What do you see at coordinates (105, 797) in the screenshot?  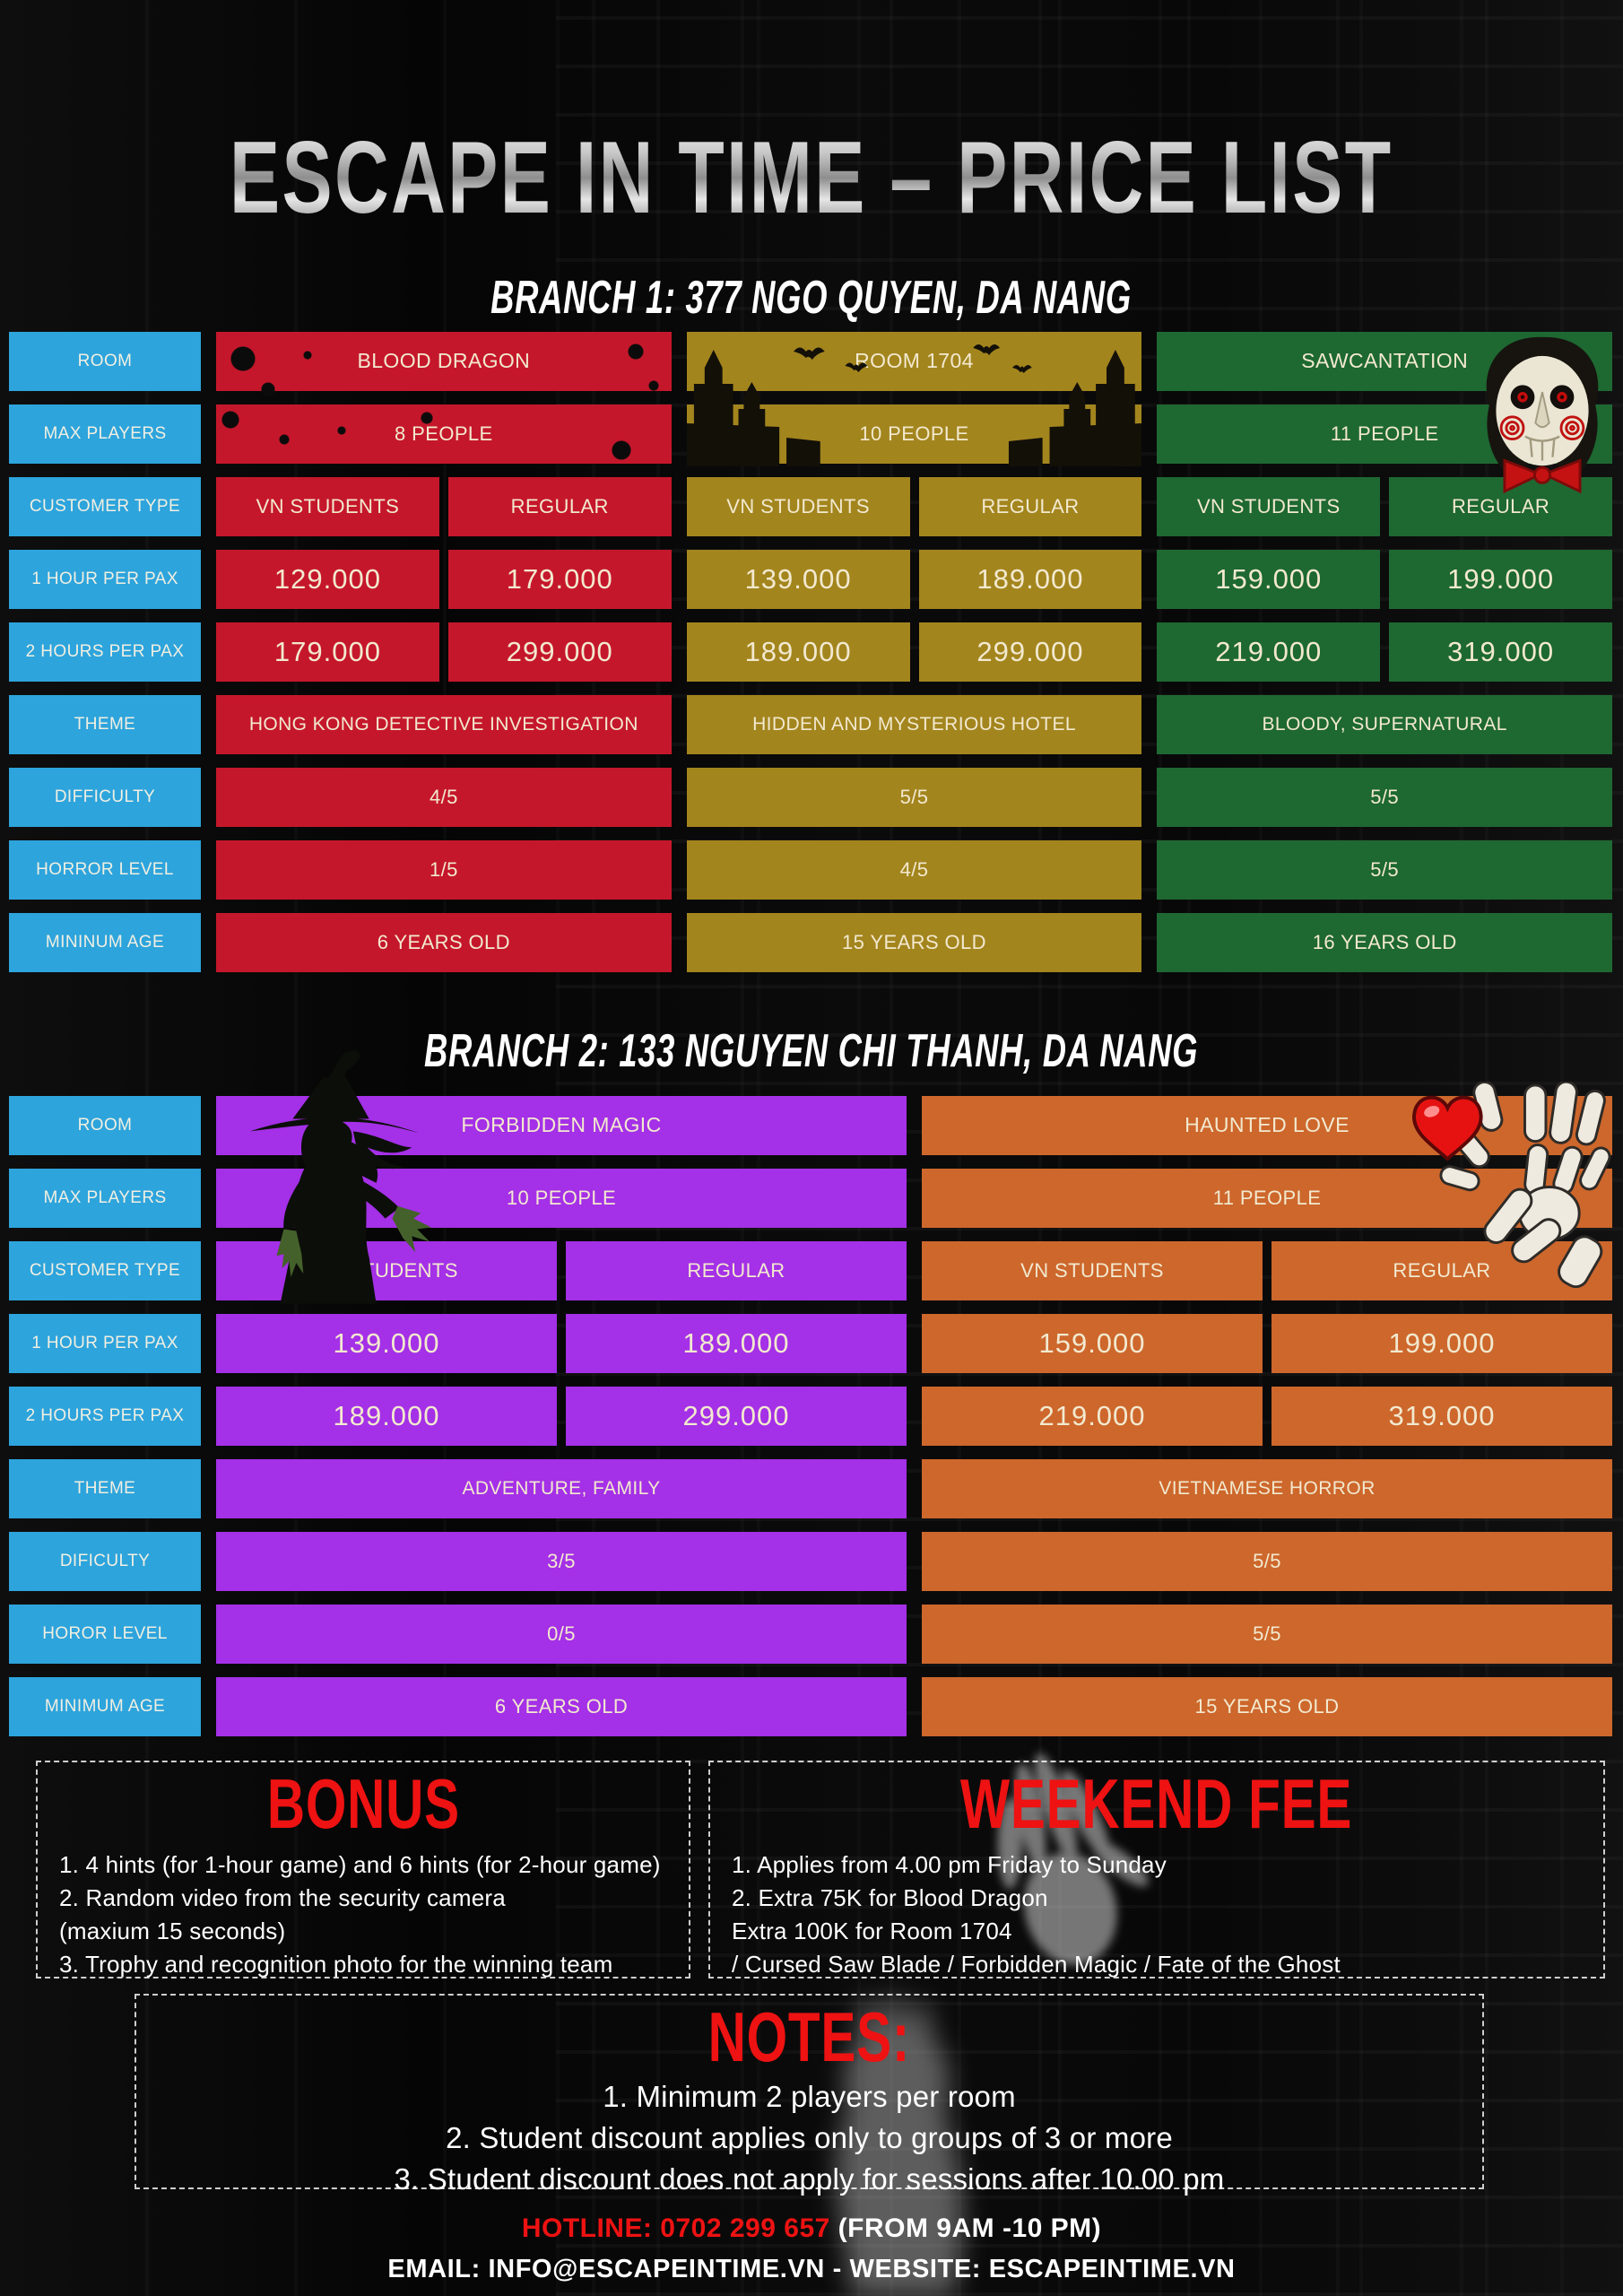 I see `row-label-difficulty: DIFFICULTY` at bounding box center [105, 797].